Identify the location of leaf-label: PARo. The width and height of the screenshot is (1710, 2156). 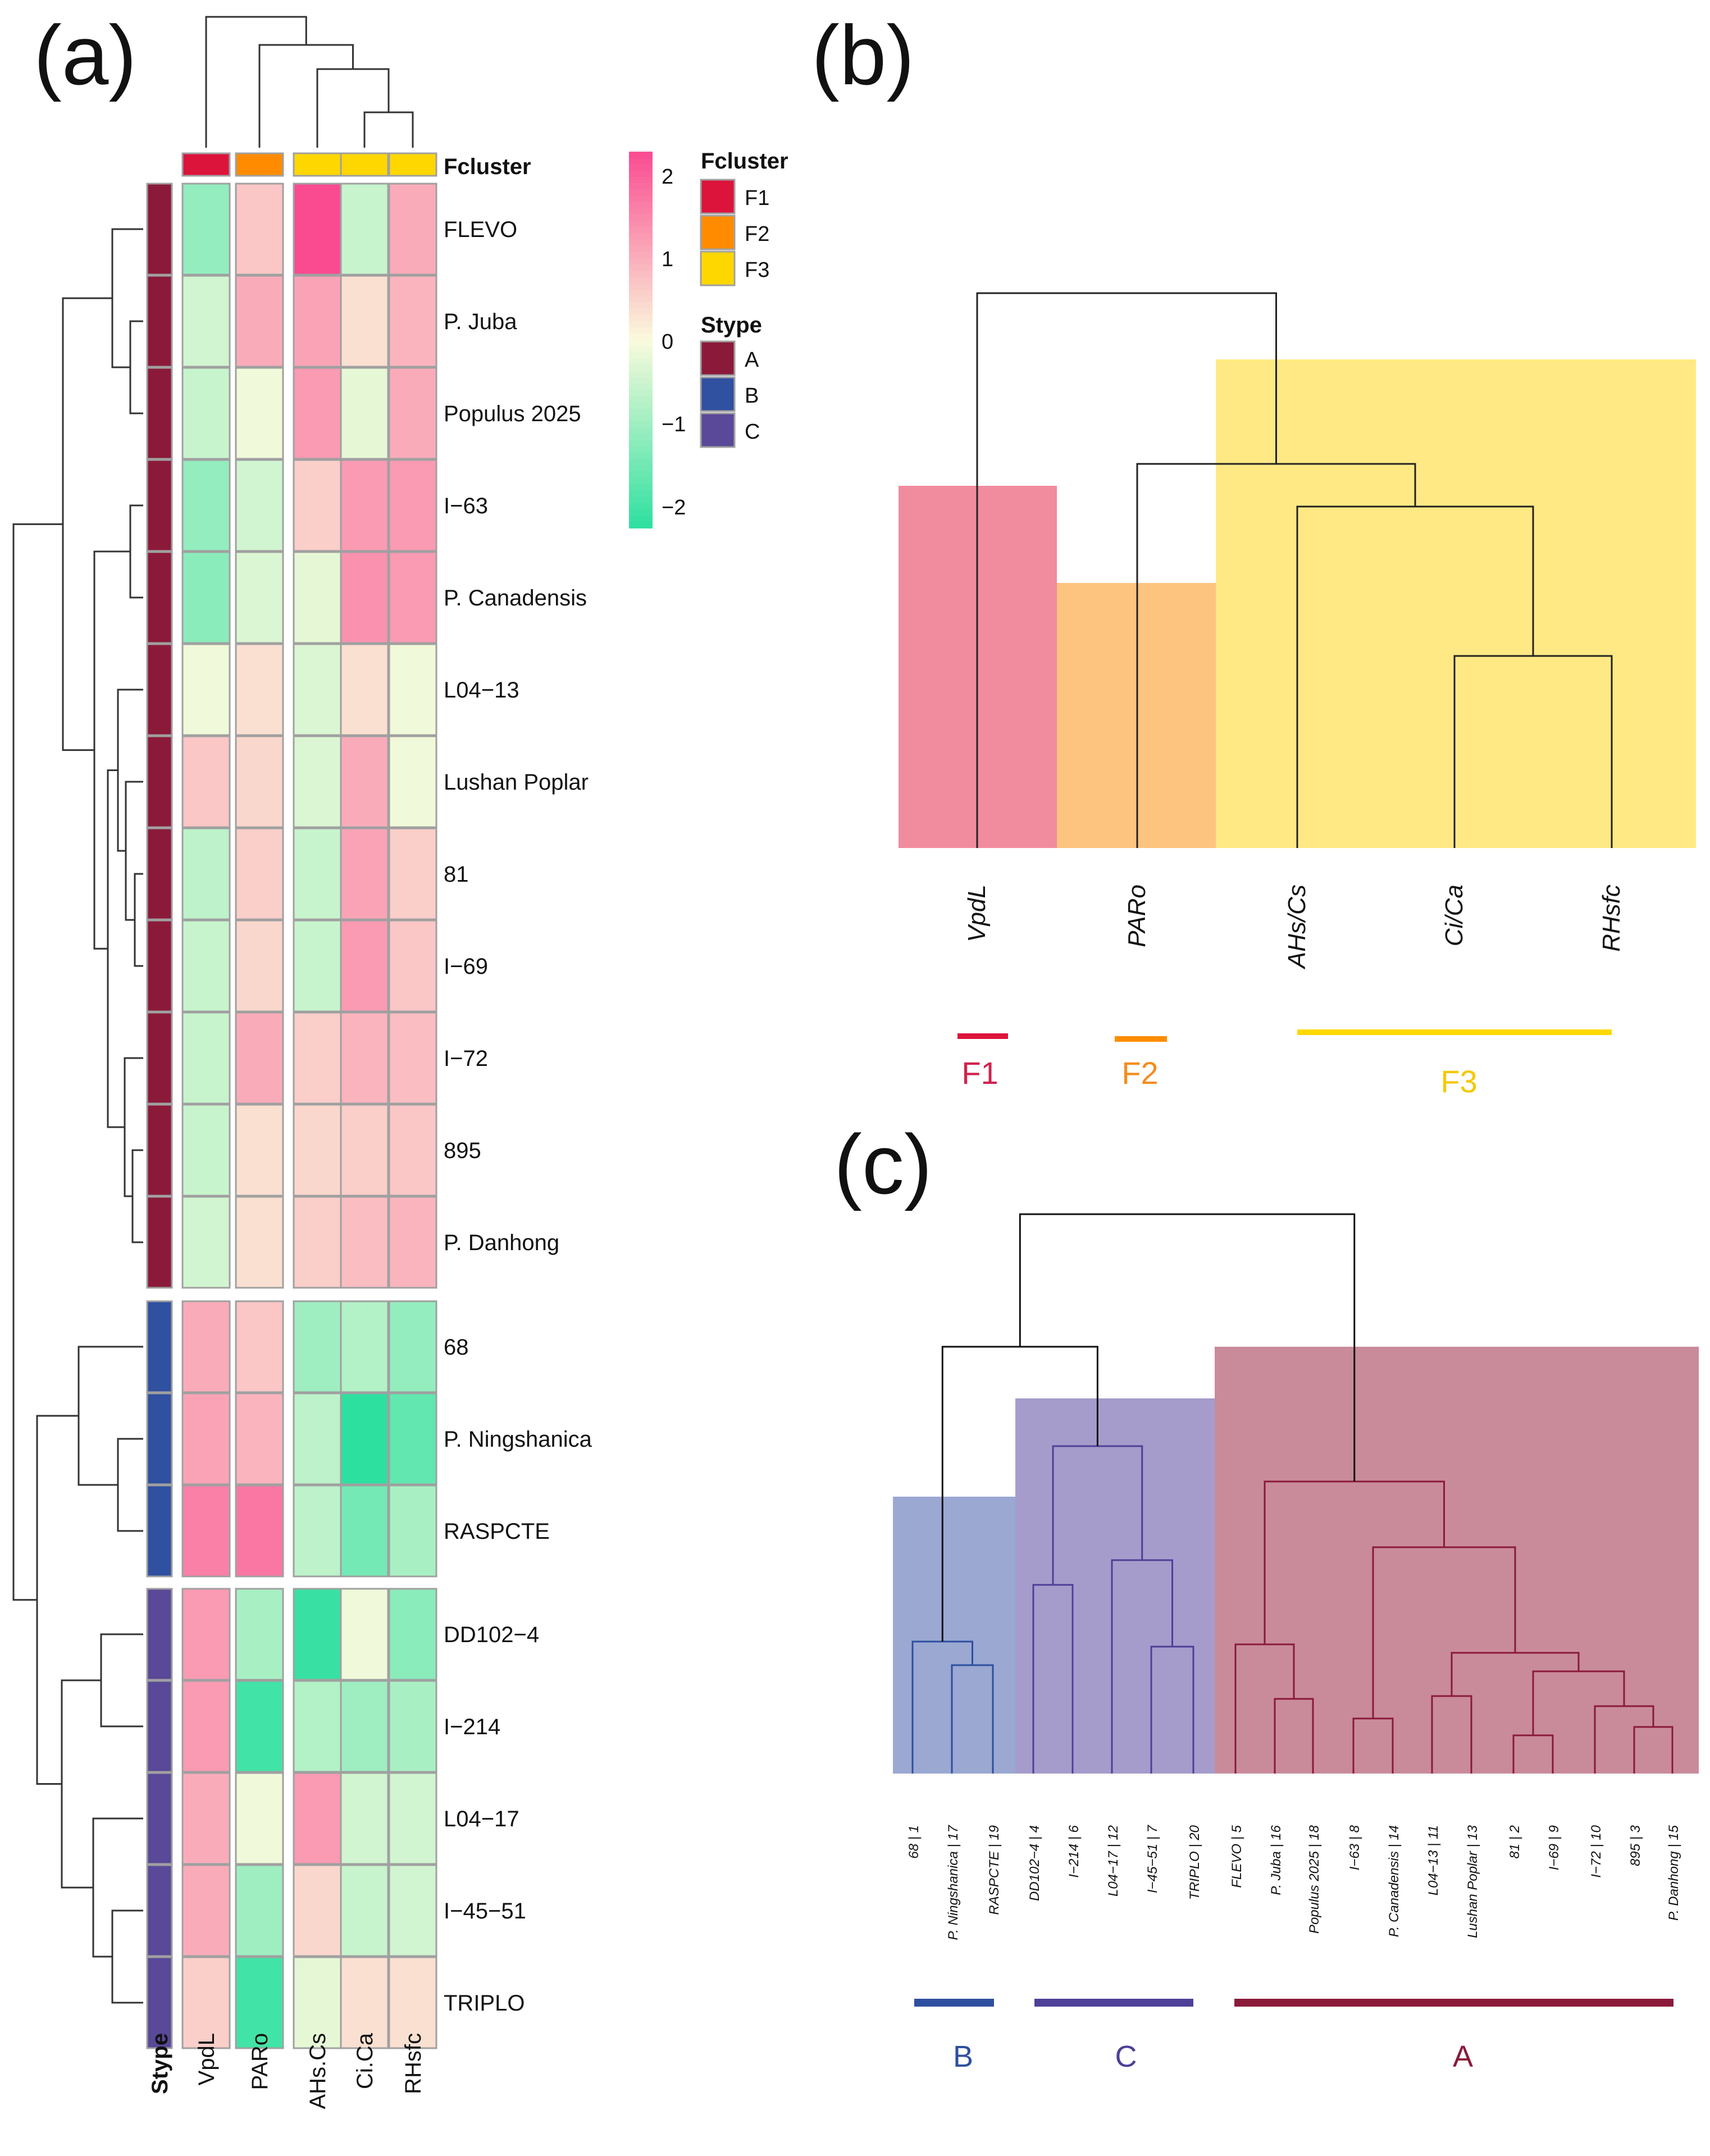
(1137, 916).